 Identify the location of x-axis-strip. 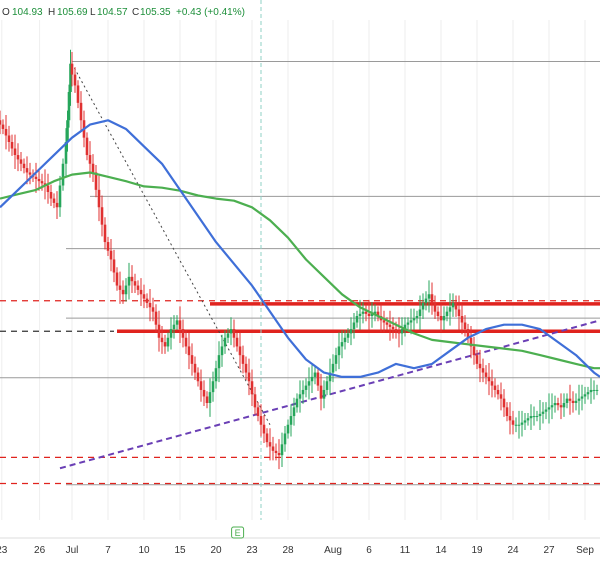
(300, 549).